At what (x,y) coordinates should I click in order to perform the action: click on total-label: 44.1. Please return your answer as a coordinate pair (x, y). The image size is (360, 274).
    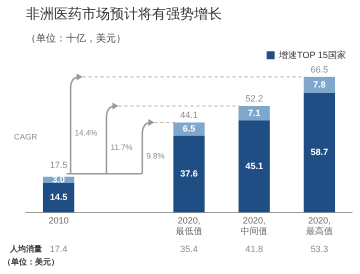
    Looking at the image, I should click on (189, 115).